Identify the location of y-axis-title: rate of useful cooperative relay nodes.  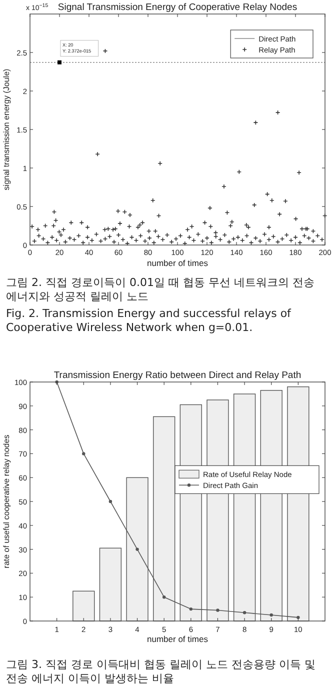
(6, 501).